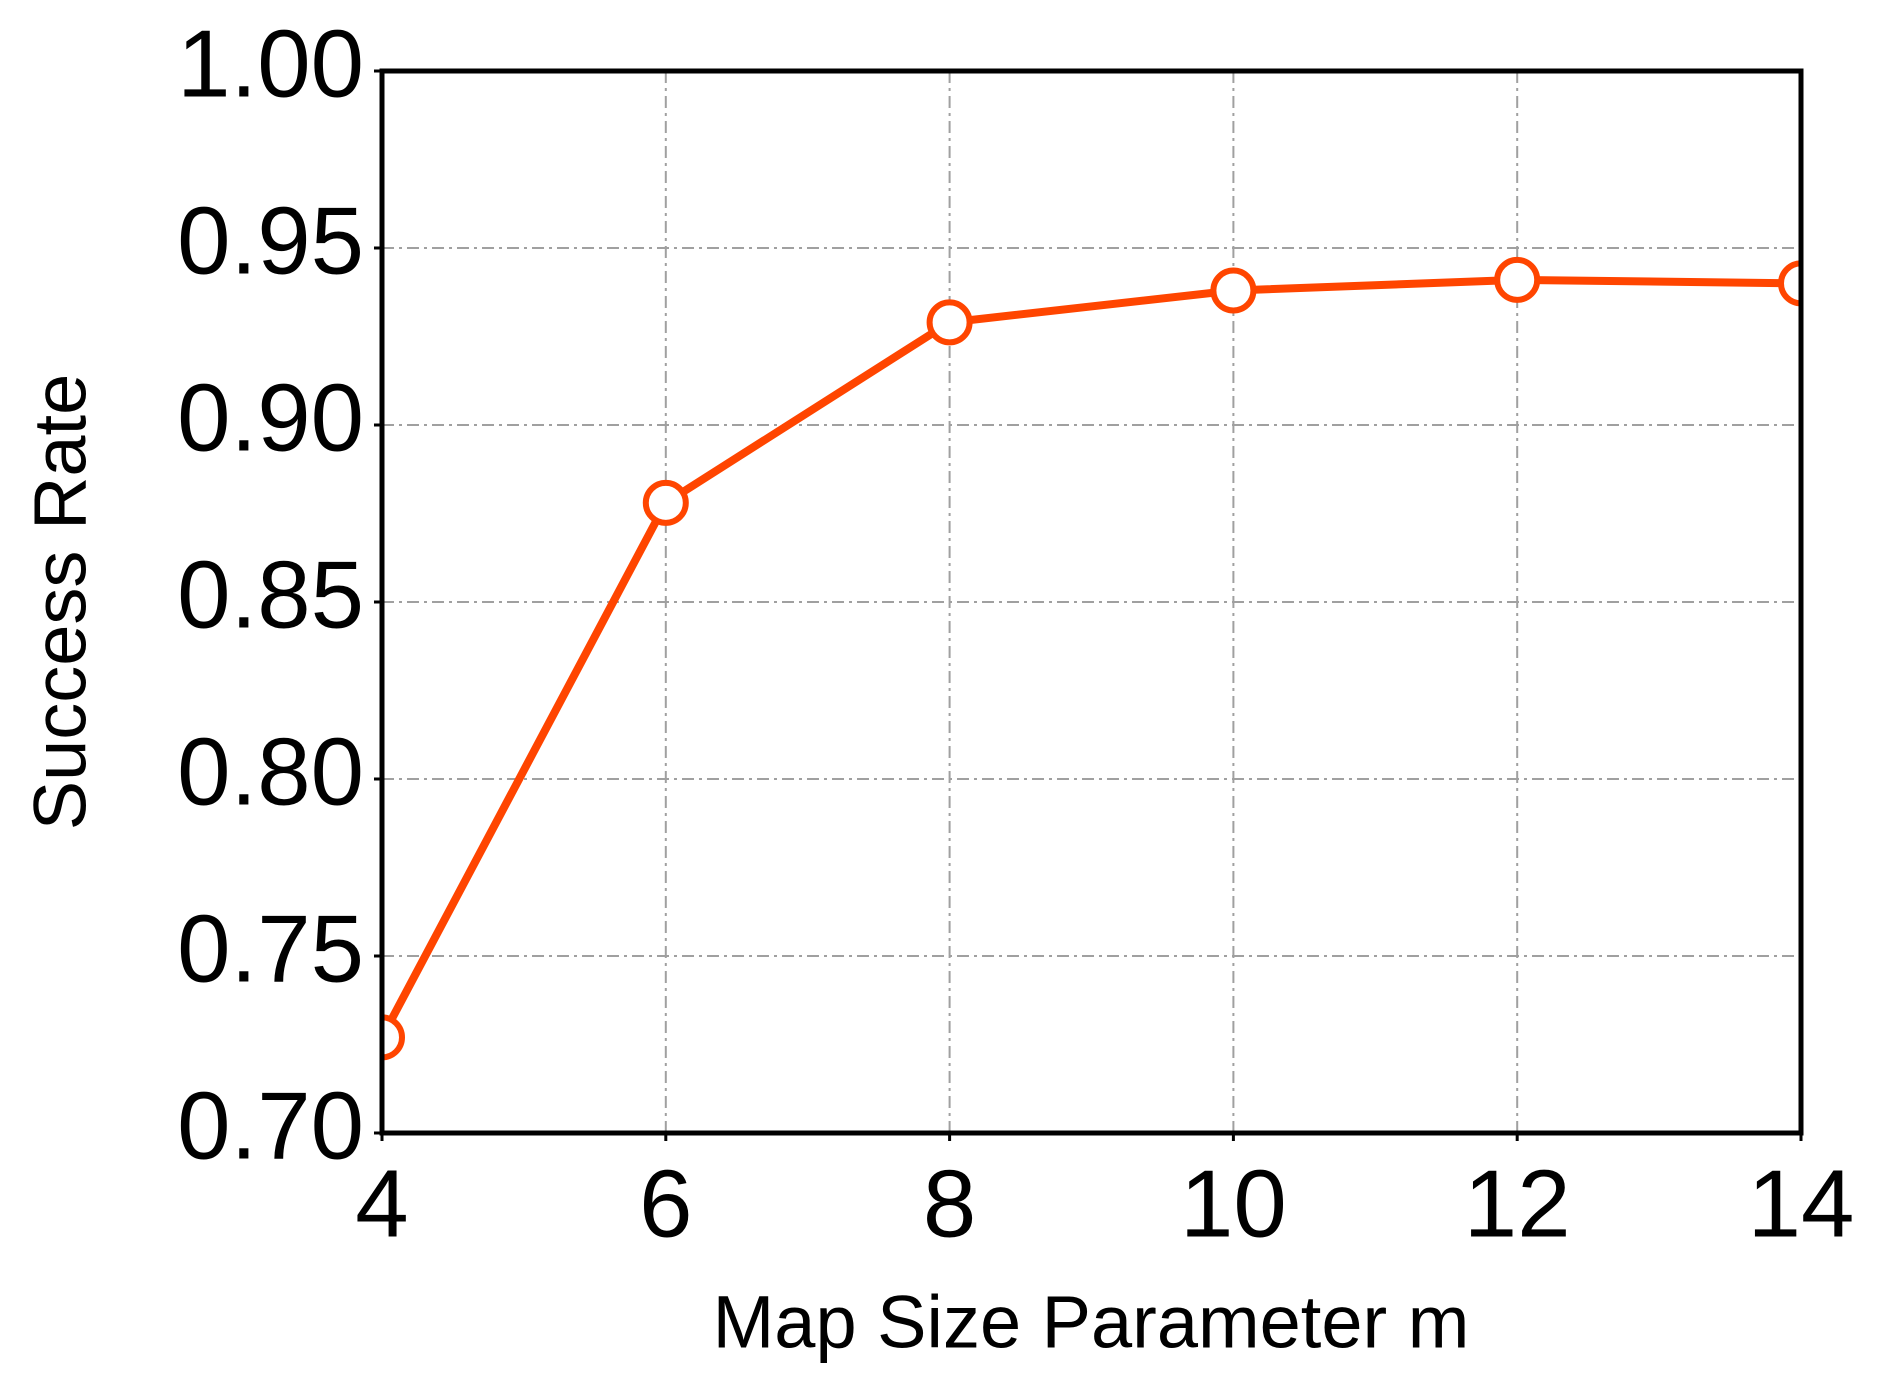  Describe the element at coordinates (270, 594) in the screenshot. I see `y-tick-label: 0.85` at that location.